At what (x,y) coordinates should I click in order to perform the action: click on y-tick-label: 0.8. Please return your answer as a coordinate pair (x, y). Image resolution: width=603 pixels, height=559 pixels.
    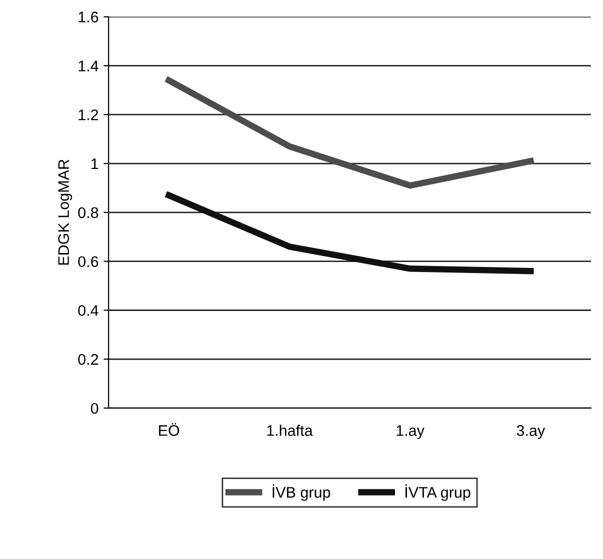
    Looking at the image, I should click on (88, 212).